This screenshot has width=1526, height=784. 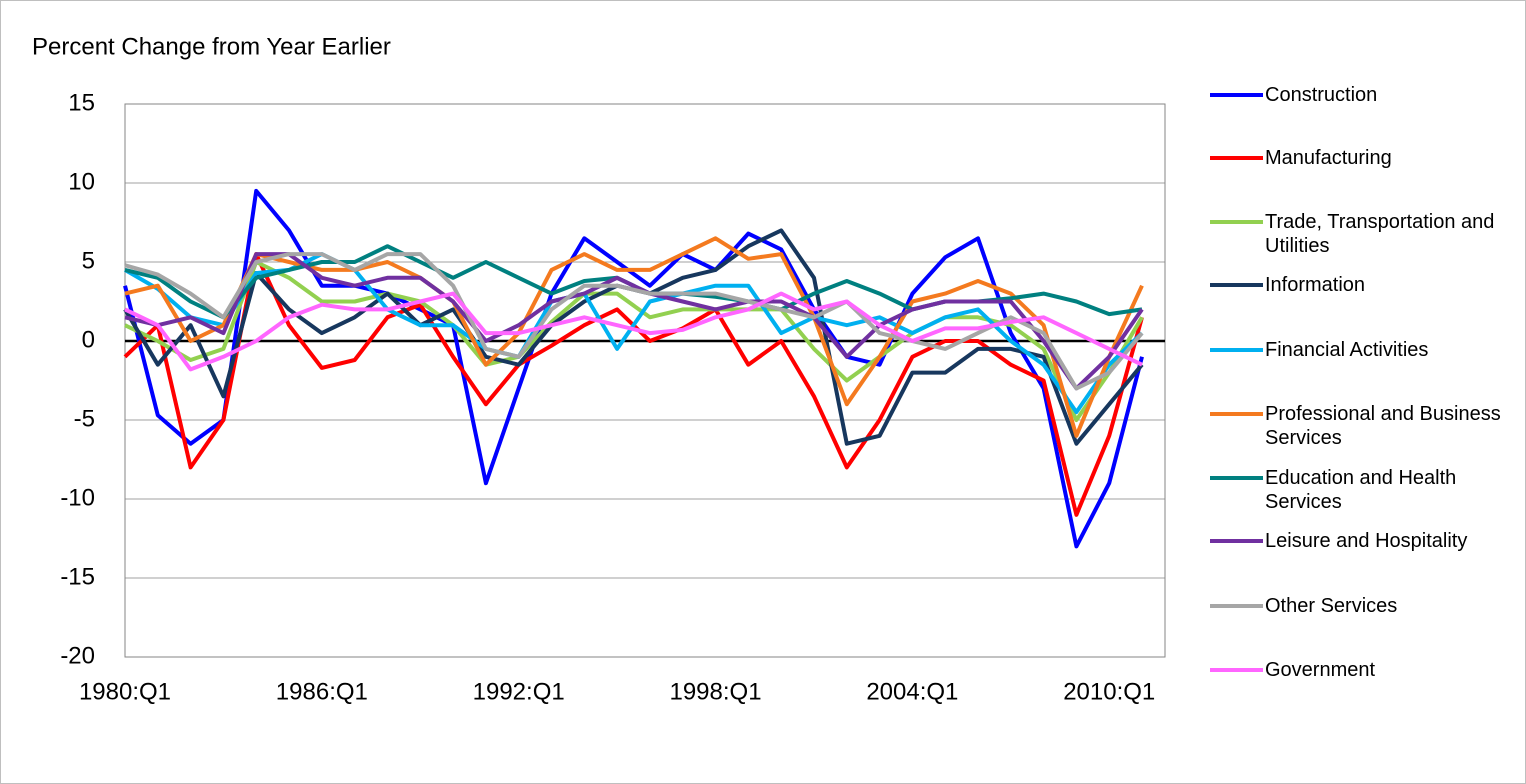 I want to click on x-tick-label: 2004:Q1, so click(x=912, y=691).